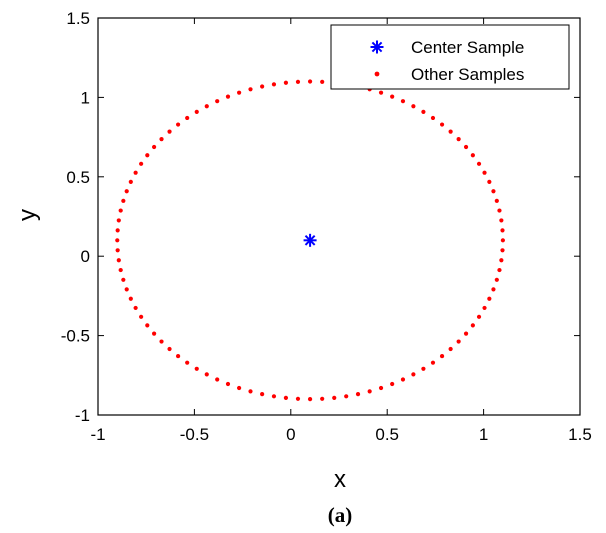 This screenshot has height=533, width=606. What do you see at coordinates (580, 434) in the screenshot?
I see `x-tick-label: 1.5` at bounding box center [580, 434].